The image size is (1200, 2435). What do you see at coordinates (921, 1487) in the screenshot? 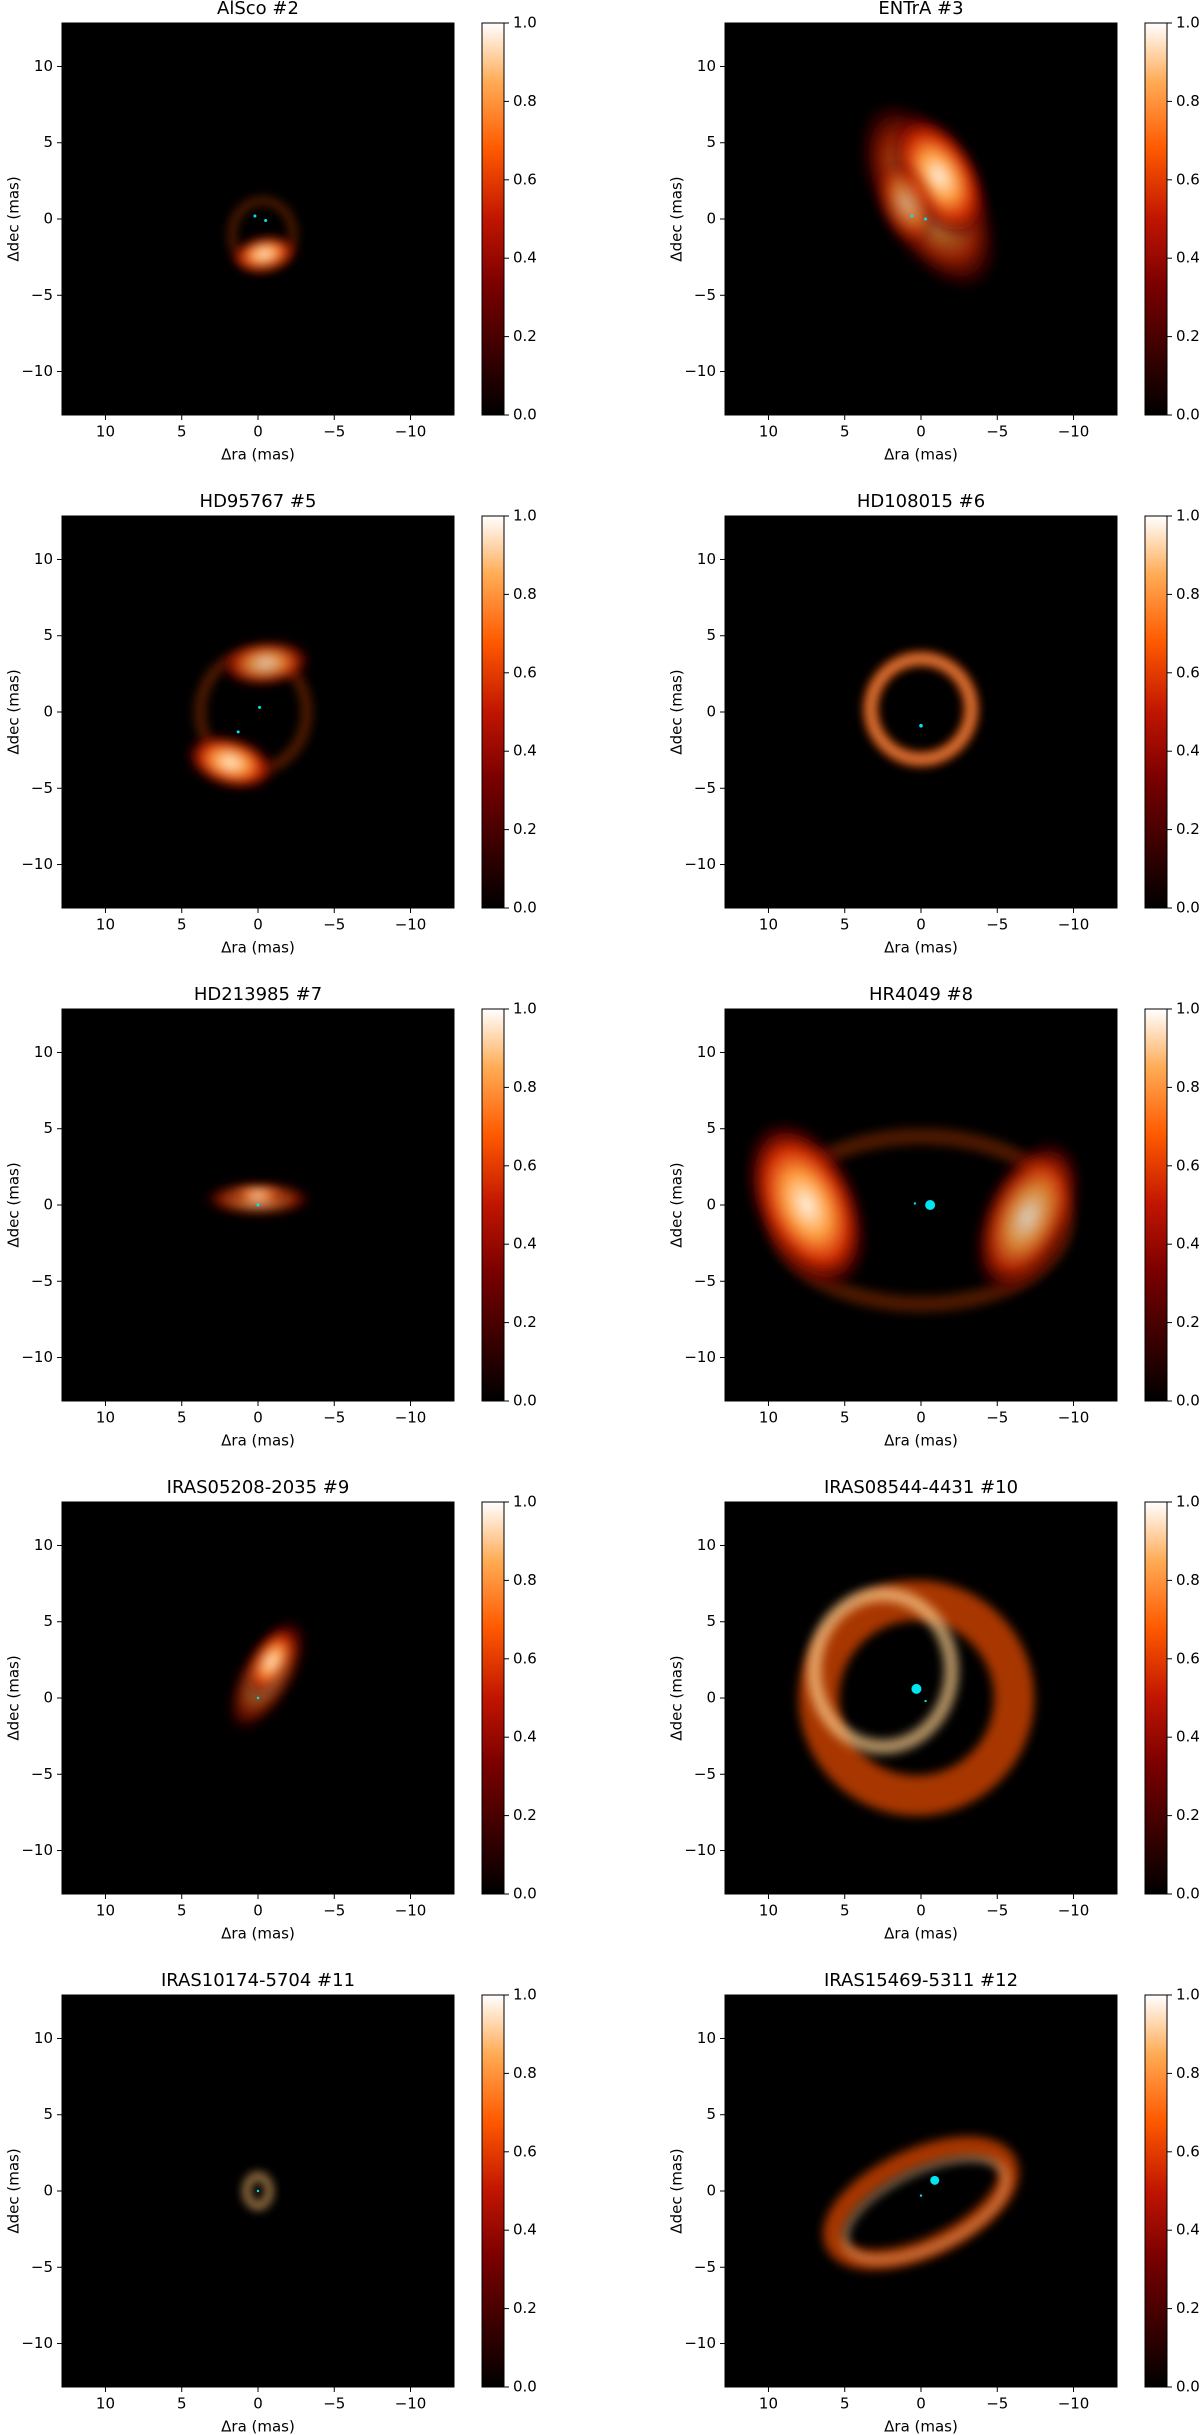
I see `panel-title: IRAS08544-4431 #10` at bounding box center [921, 1487].